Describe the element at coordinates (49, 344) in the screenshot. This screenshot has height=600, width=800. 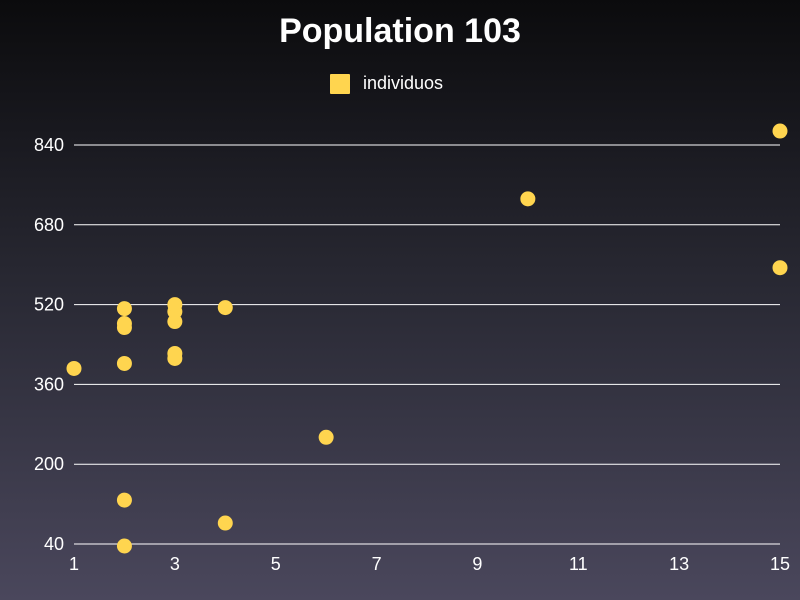
I see `y-axis-ticks: 40 200 360 520 680 840` at that location.